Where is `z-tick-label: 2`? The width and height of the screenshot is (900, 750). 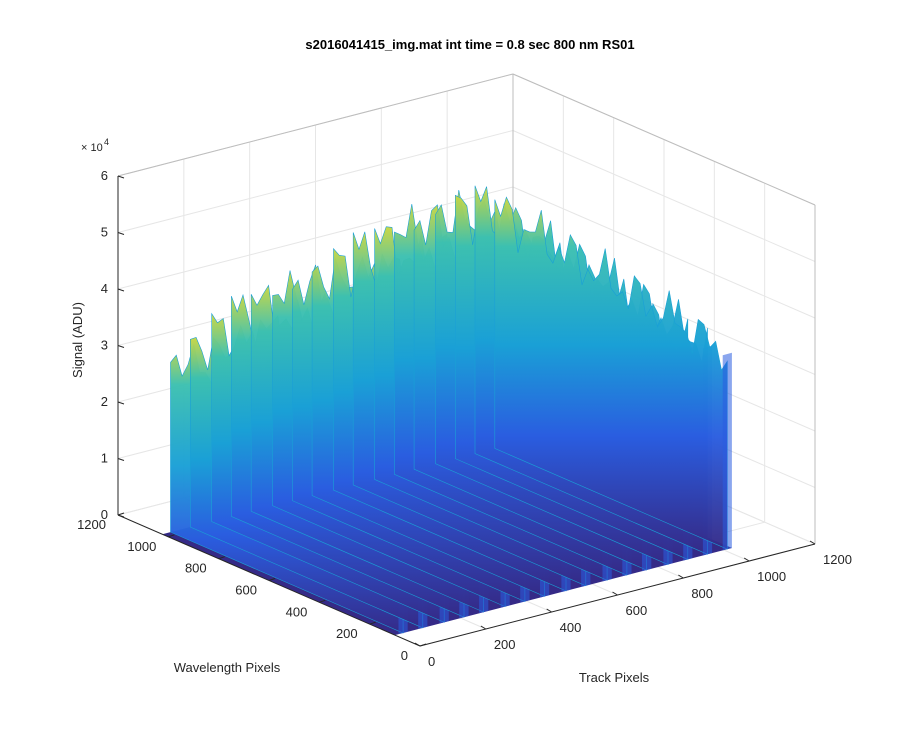 z-tick-label: 2 is located at coordinates (104, 401).